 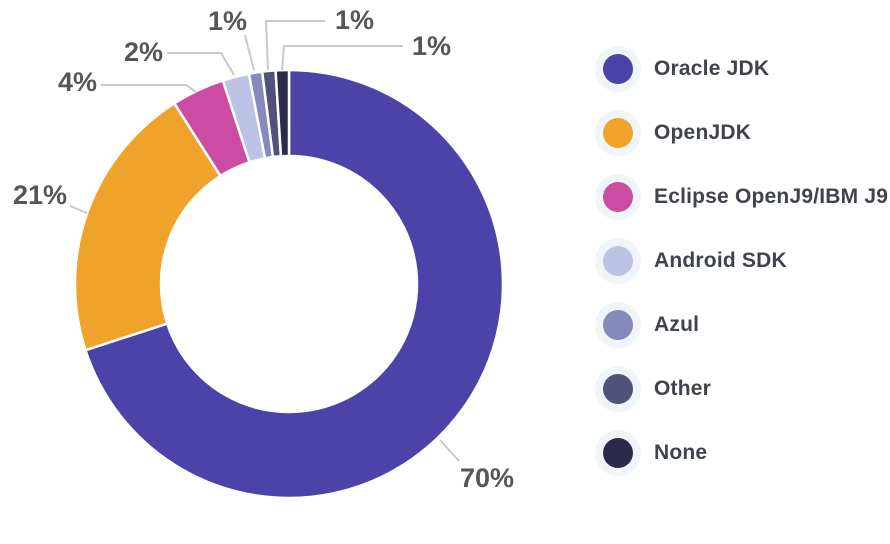 What do you see at coordinates (354, 20) in the screenshot?
I see `percent-label-other: 1%` at bounding box center [354, 20].